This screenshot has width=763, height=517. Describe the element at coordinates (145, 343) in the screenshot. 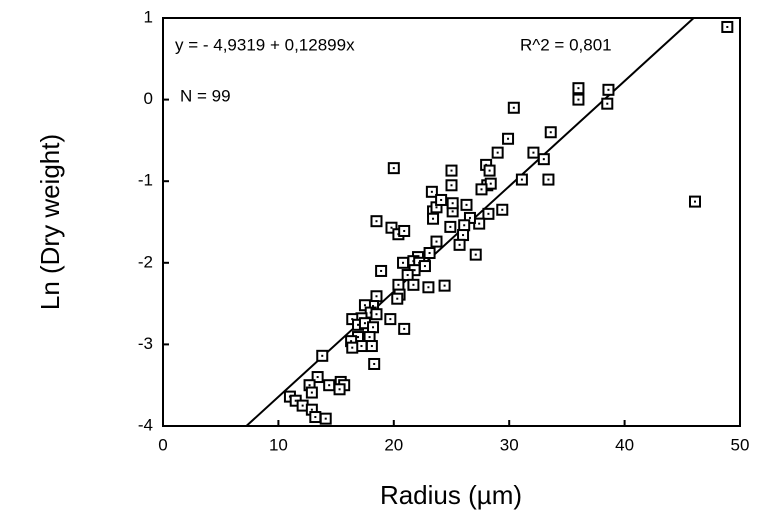

I see `y-tick-label: -3` at that location.